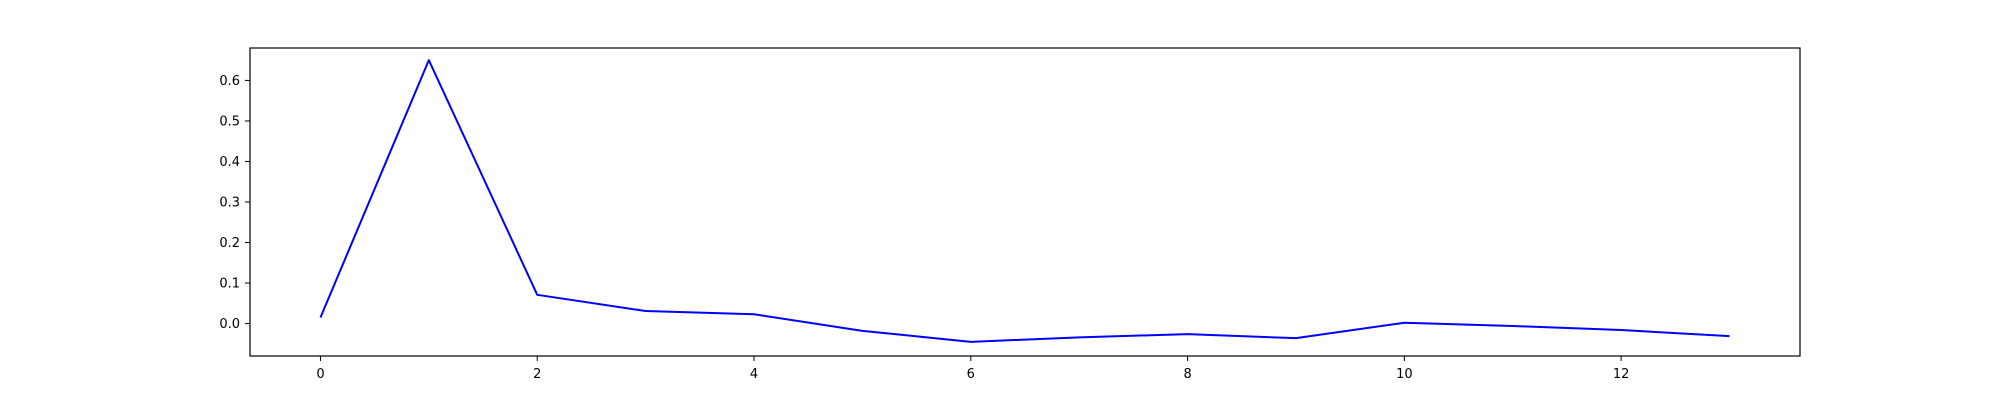 The width and height of the screenshot is (2000, 400). What do you see at coordinates (229, 203) in the screenshot?
I see `y-tick-label: 0.3` at bounding box center [229, 203].